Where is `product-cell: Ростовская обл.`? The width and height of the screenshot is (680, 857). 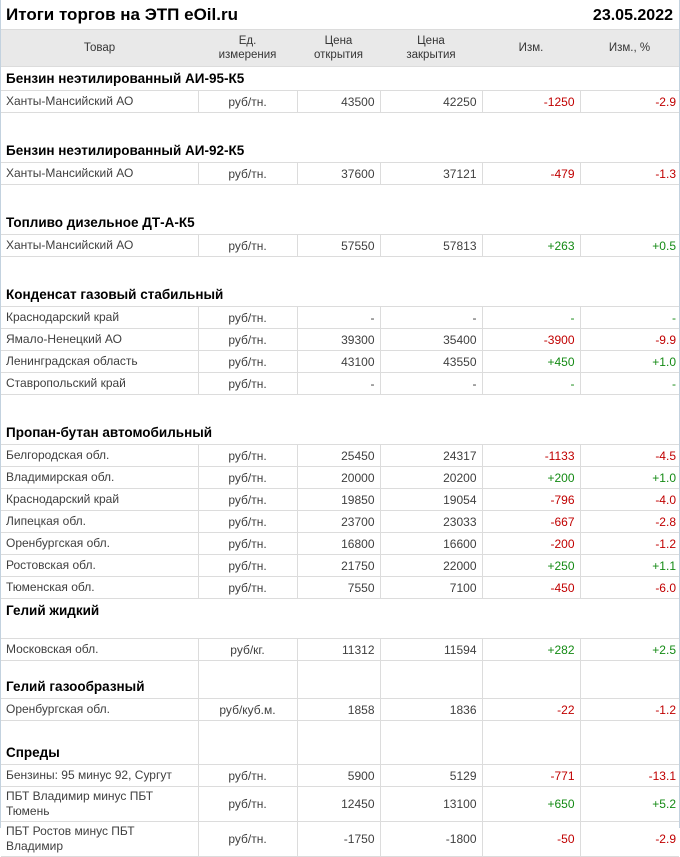
product-cell: Ростовская обл. is located at coordinates (100, 565).